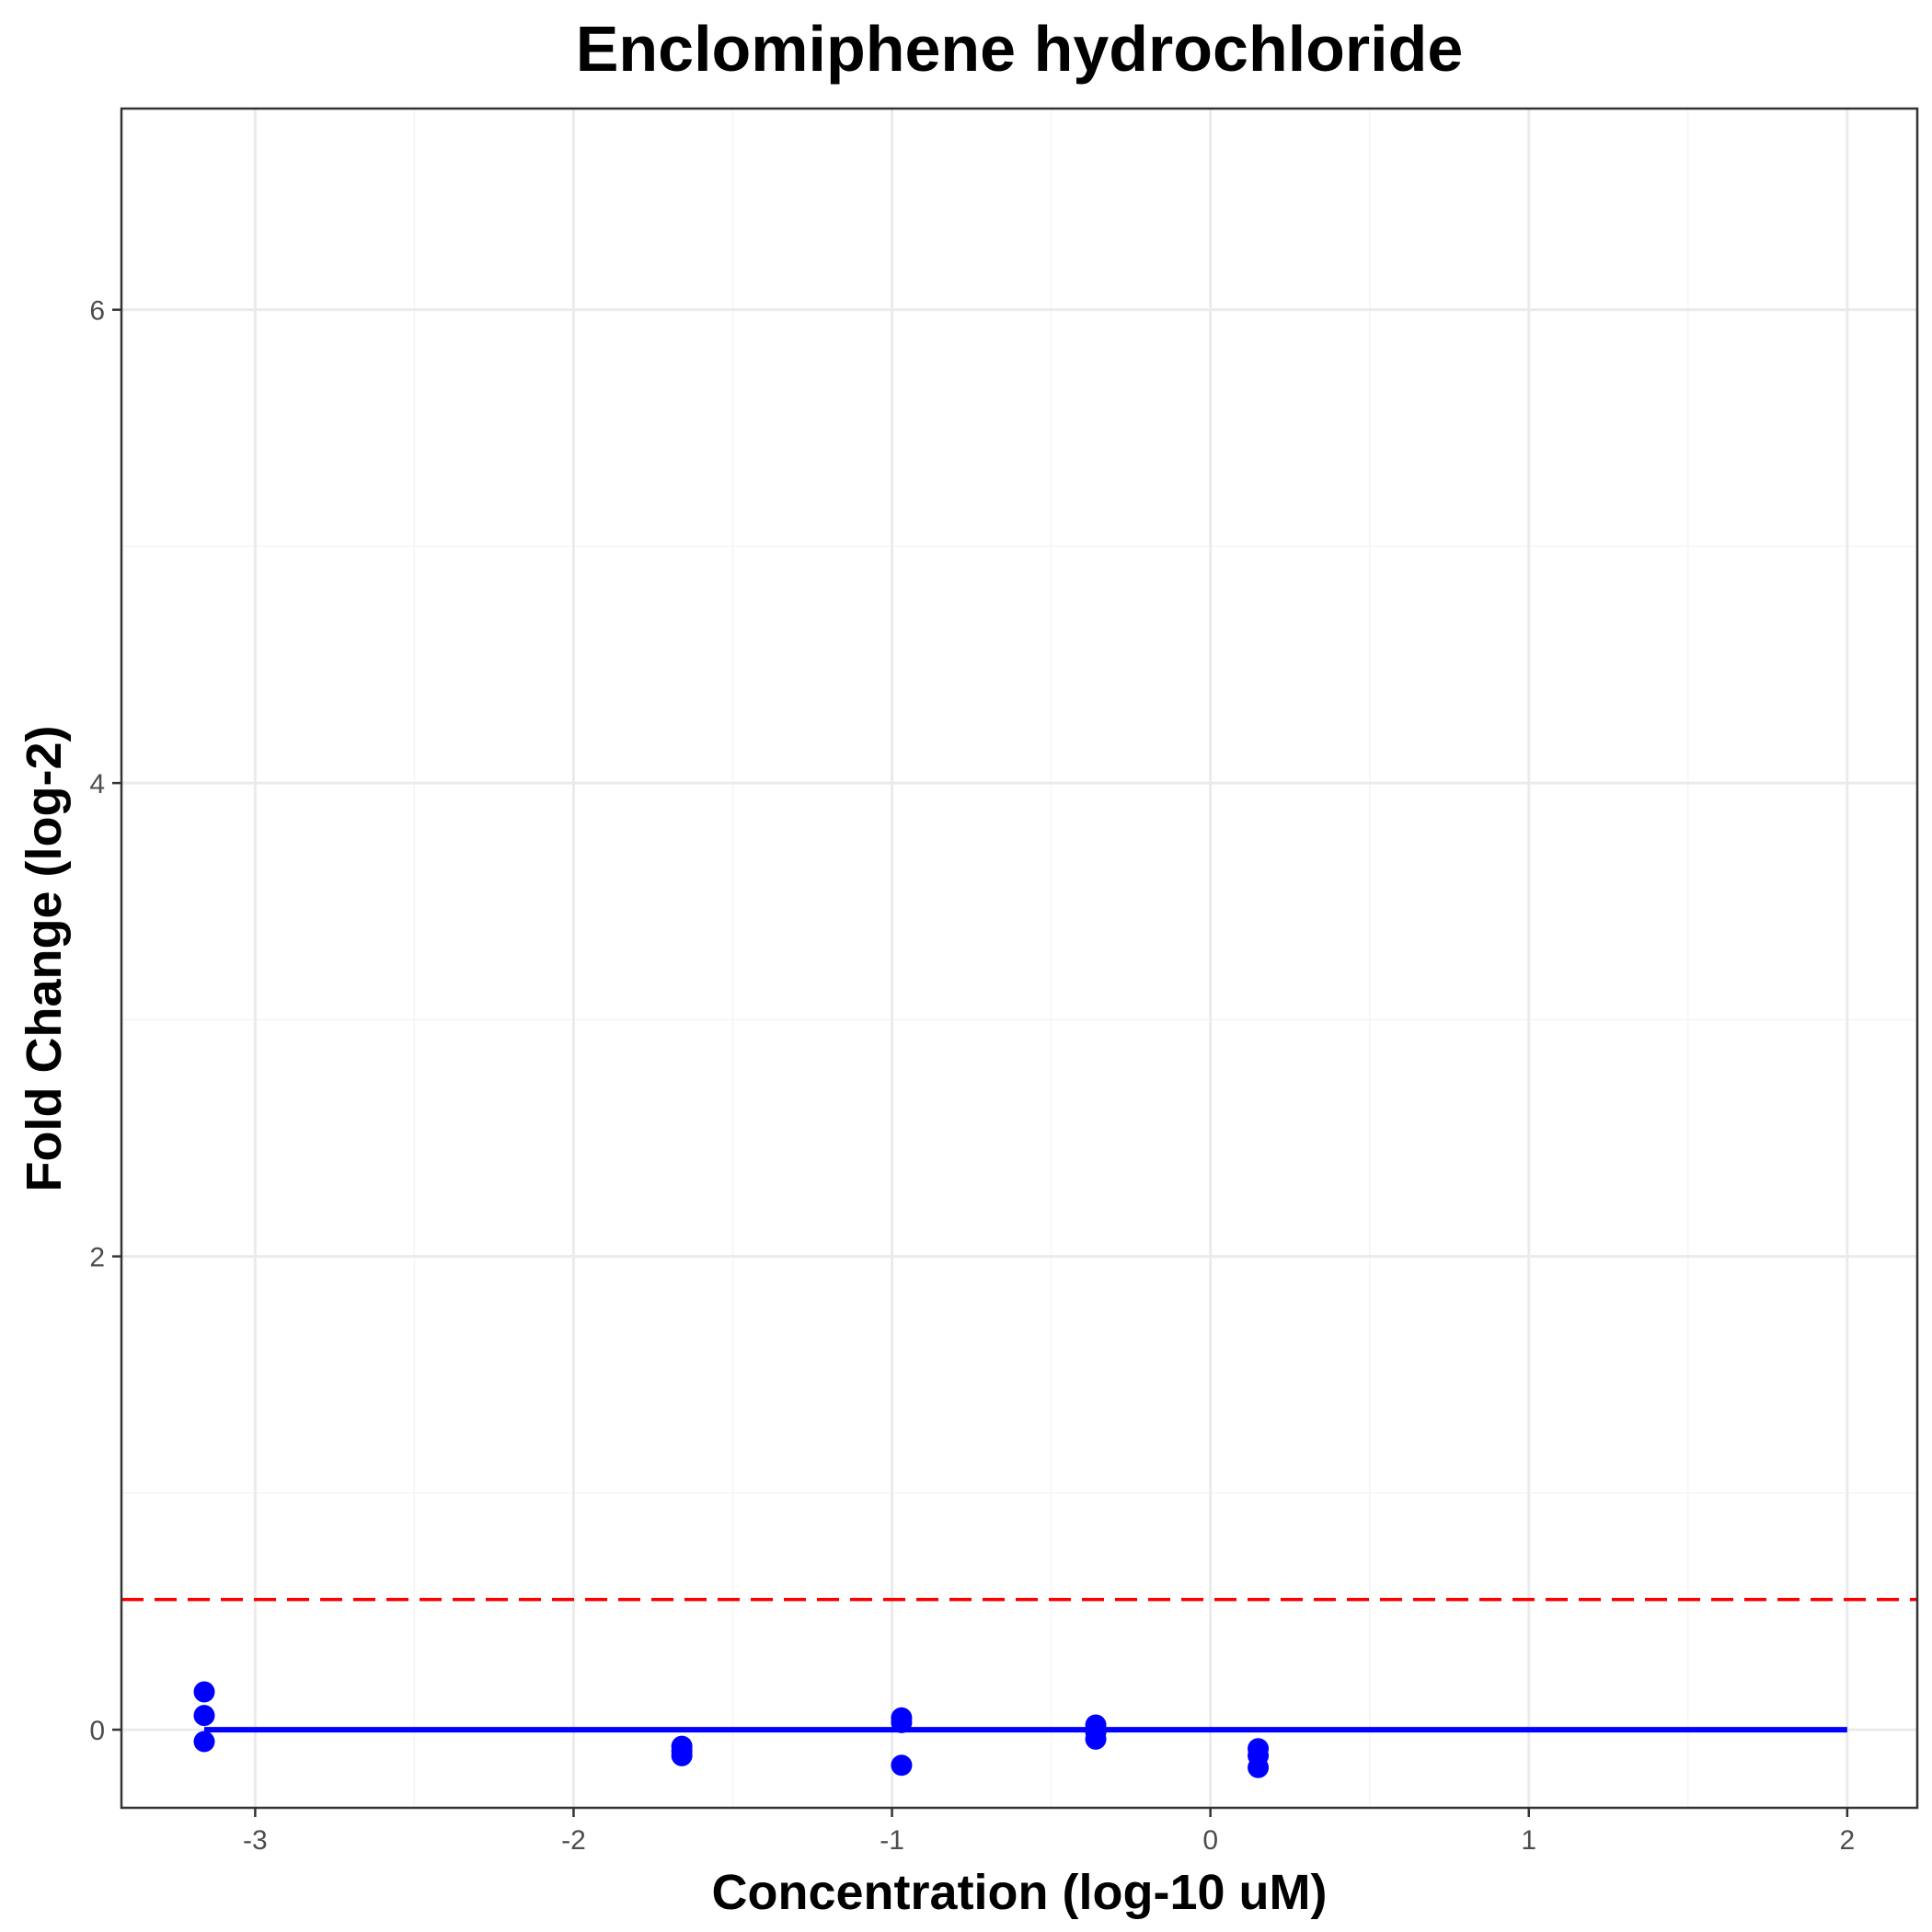 The height and width of the screenshot is (1932, 1932). What do you see at coordinates (1528, 1840) in the screenshot?
I see `x-tick-label: 1` at bounding box center [1528, 1840].